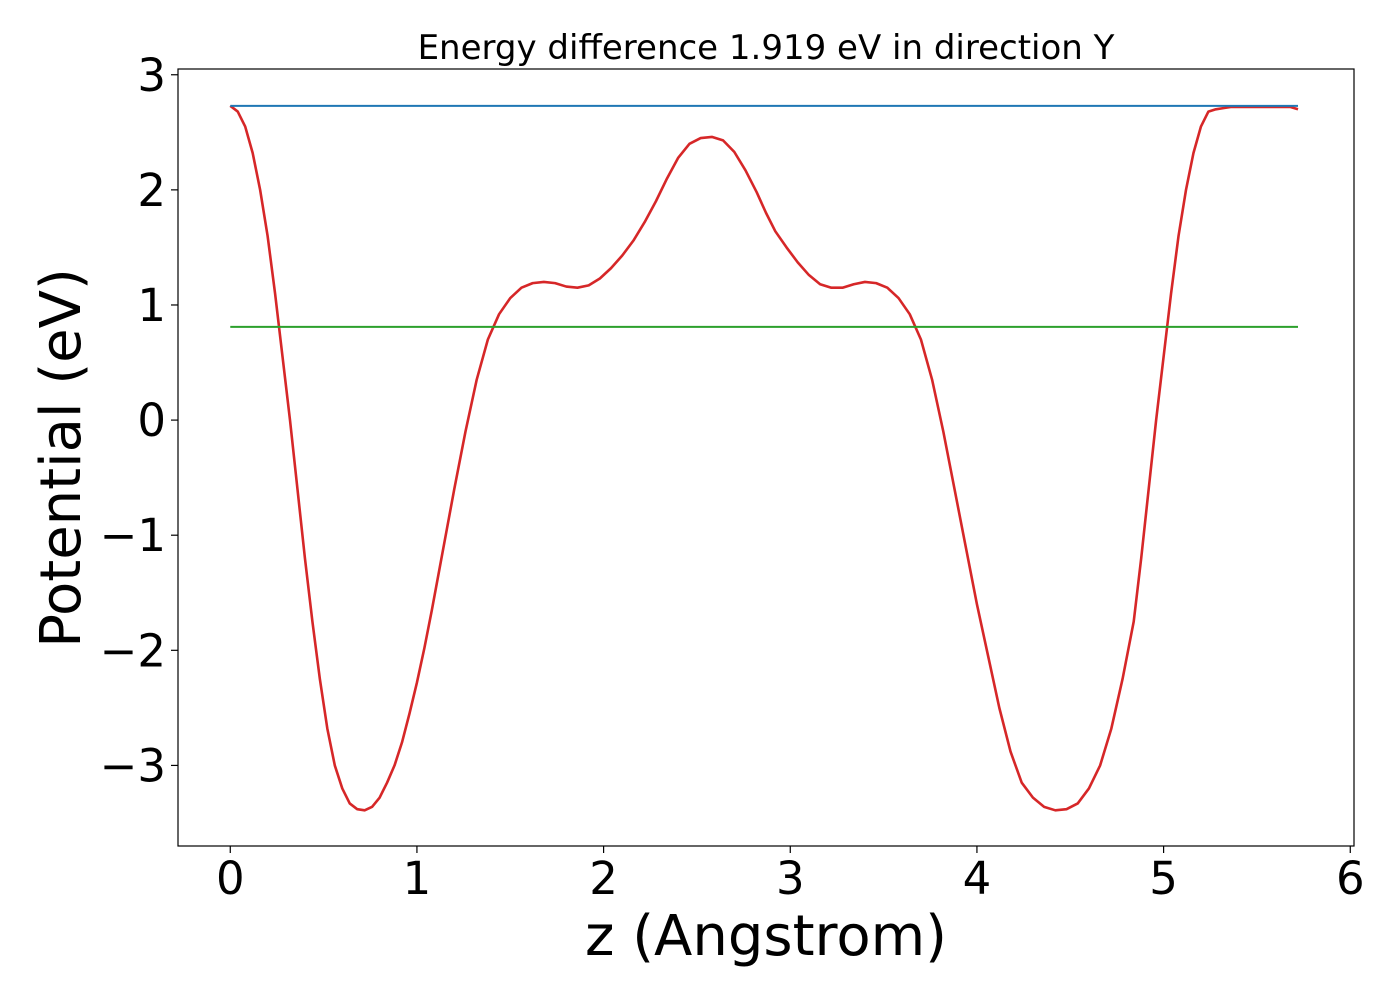  I want to click on y-tick-label: −2, so click(133, 650).